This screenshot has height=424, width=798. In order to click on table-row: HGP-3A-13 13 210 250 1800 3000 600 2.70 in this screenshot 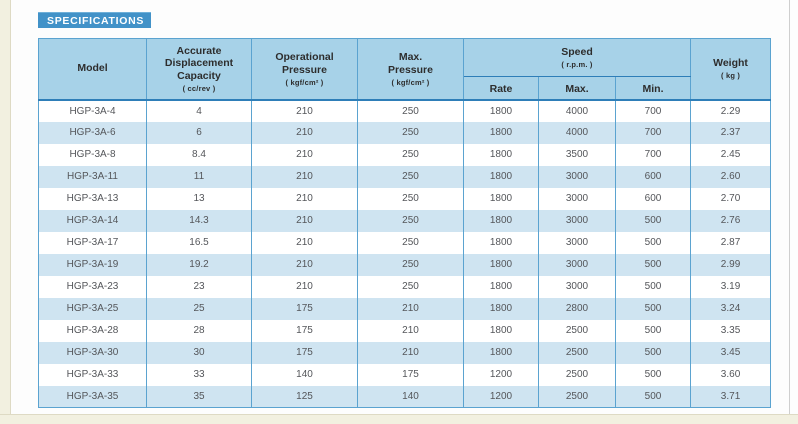, I will do `click(405, 198)`.